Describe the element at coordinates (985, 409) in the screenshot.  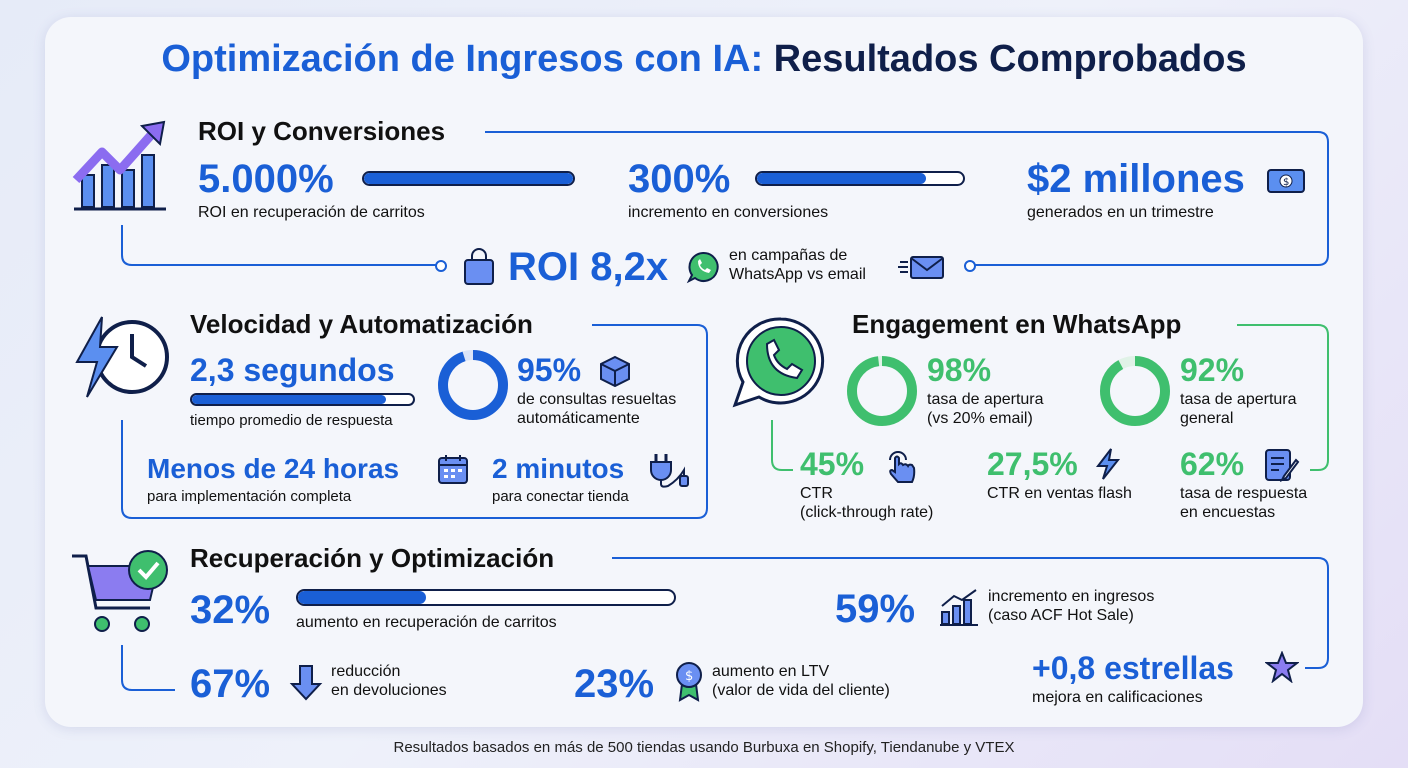
I see `stat-open-rate-label: tasa de apertura (vs 20% email)` at that location.